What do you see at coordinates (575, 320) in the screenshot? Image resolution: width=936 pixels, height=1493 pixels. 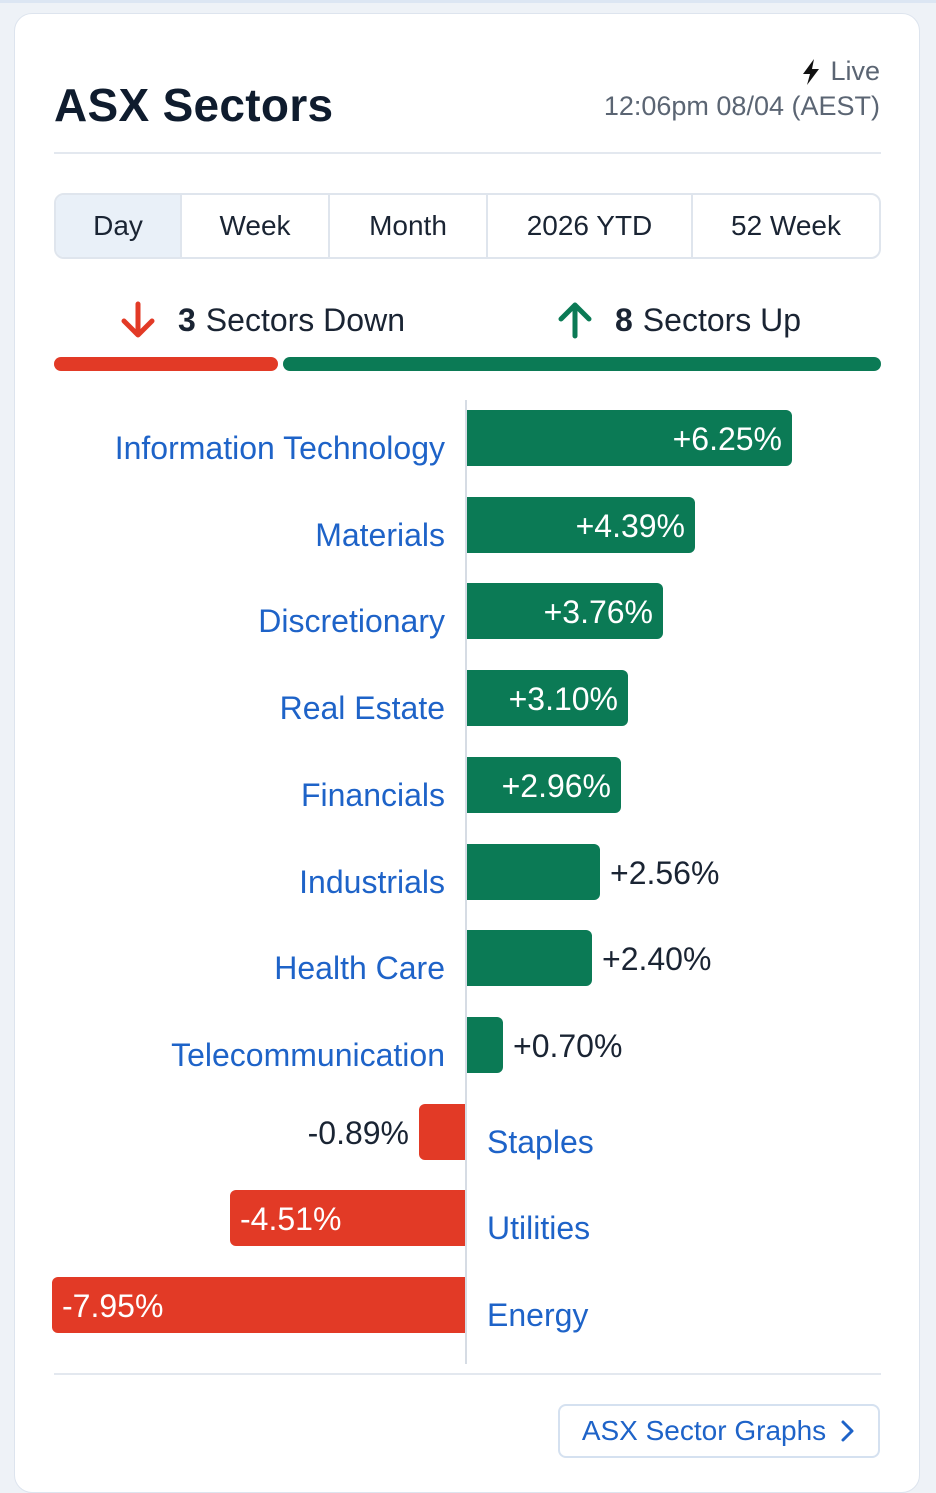 I see `arrow-up-icon` at bounding box center [575, 320].